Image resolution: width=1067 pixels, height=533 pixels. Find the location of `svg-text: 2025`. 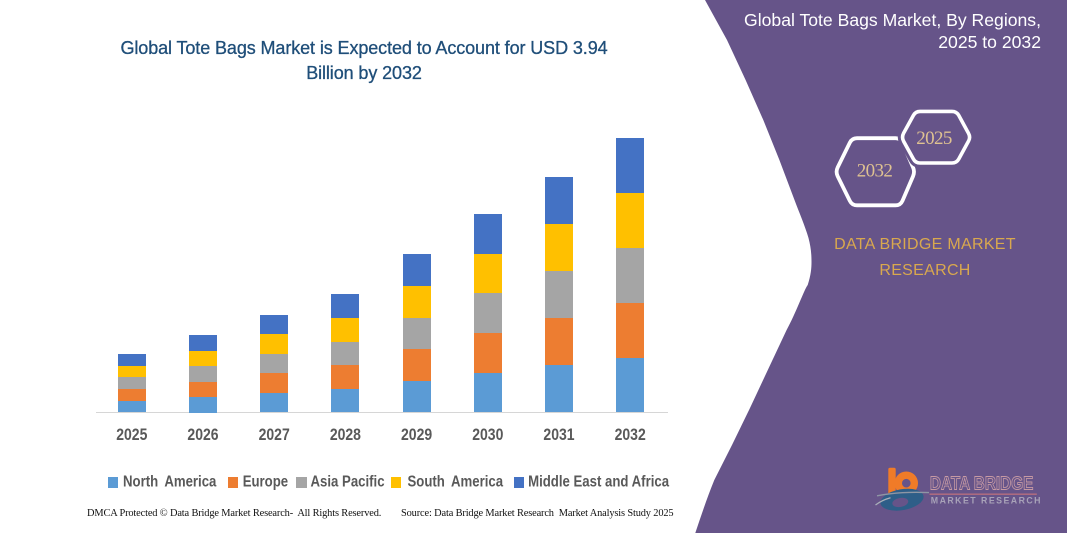

svg-text: 2025 is located at coordinates (934, 138).